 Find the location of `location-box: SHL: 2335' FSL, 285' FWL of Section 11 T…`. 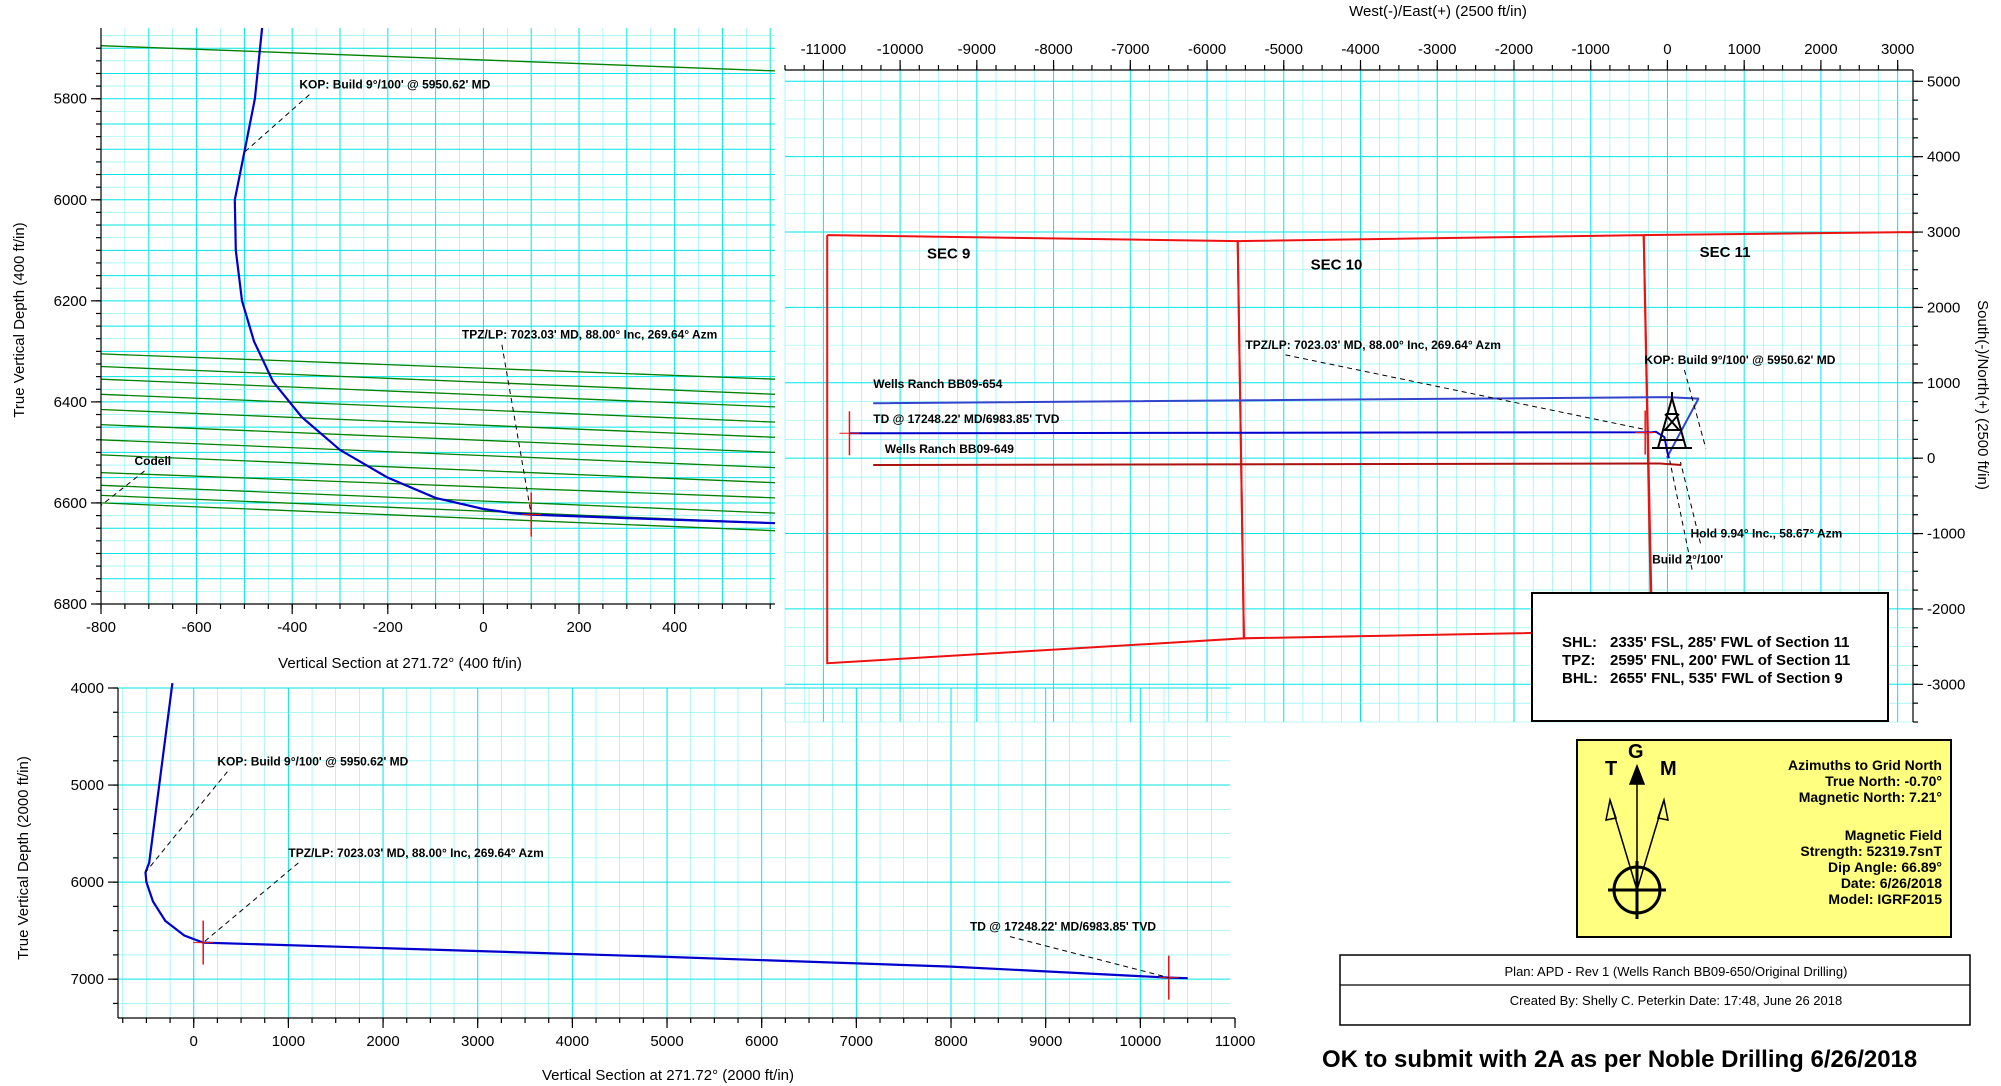

location-box: SHL: 2335' FSL, 285' FWL of Section 11 T… is located at coordinates (1710, 657).